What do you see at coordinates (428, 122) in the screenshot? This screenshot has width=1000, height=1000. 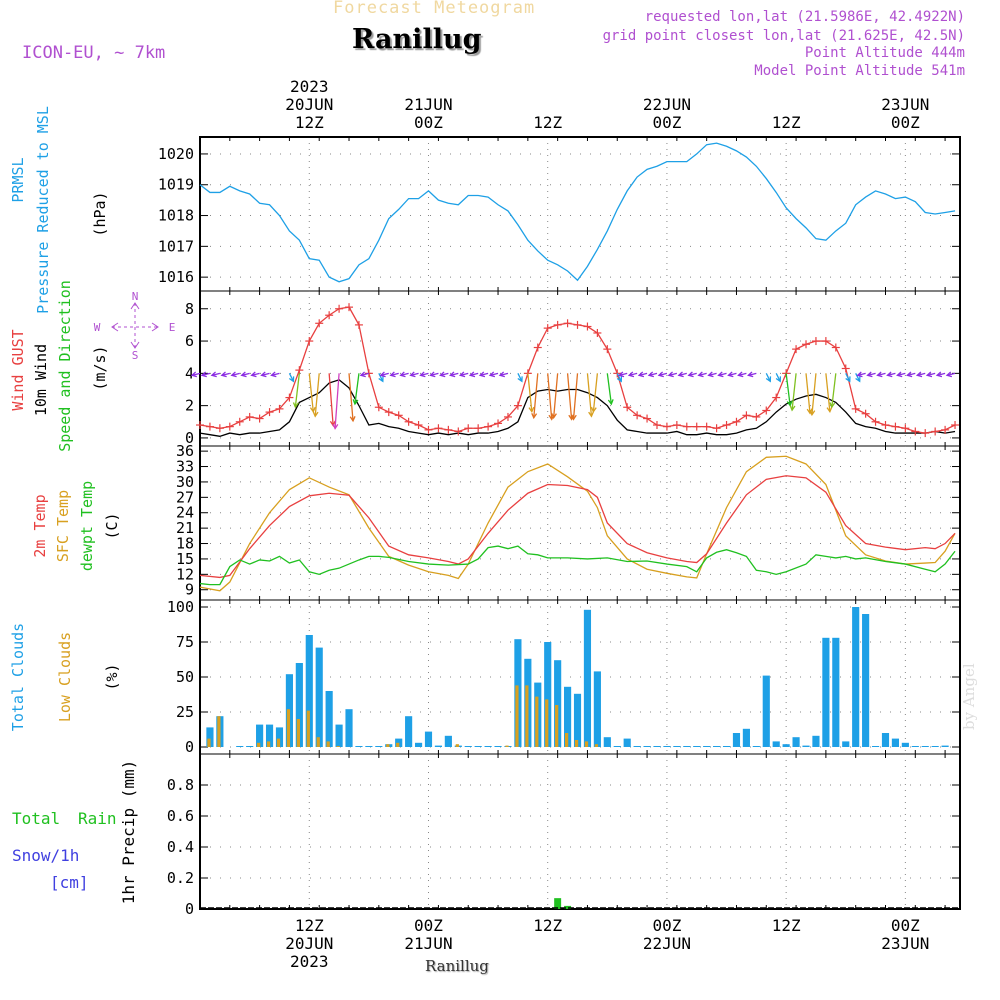 I see `top-time-label: 00Z` at bounding box center [428, 122].